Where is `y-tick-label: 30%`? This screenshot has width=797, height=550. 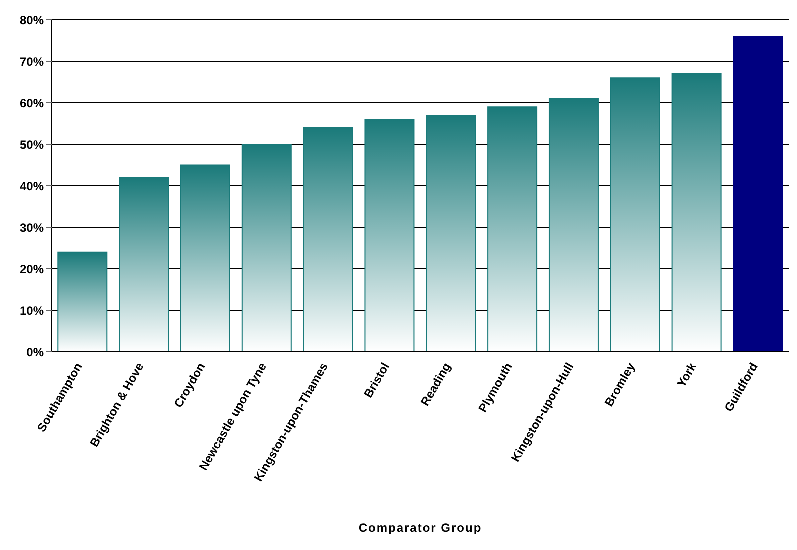
y-tick-label: 30% is located at coordinates (32, 227).